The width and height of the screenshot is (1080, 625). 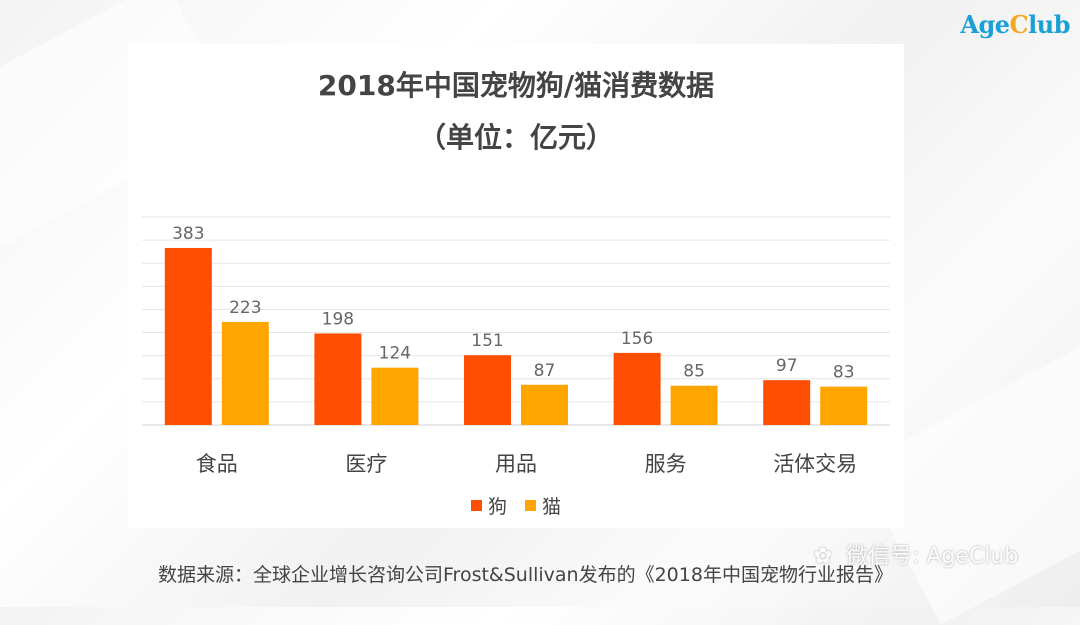 What do you see at coordinates (516, 464) in the screenshot?
I see `category-label: 用品` at bounding box center [516, 464].